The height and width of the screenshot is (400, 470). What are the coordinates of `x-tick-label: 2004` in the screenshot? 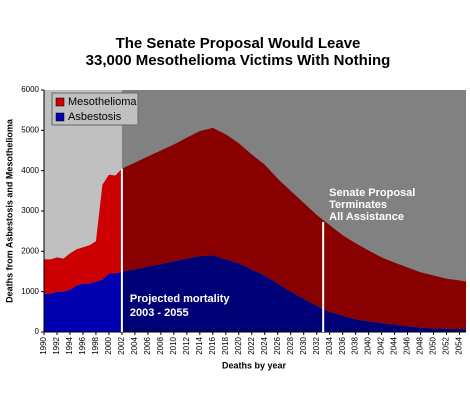 It's located at (134, 345).